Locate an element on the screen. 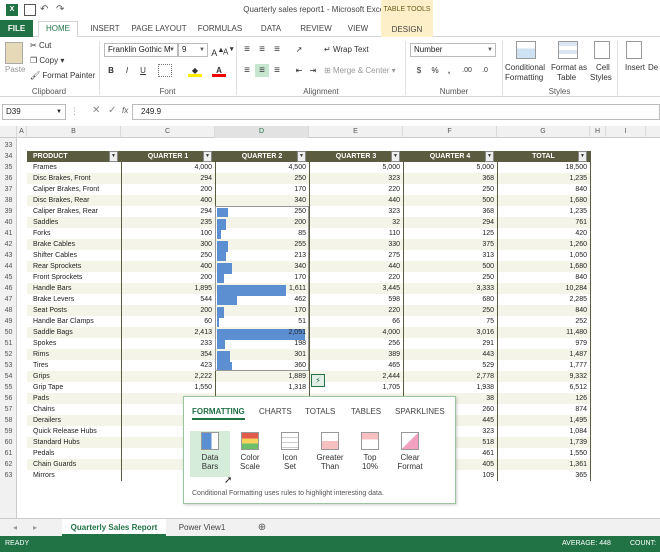 The width and height of the screenshot is (660, 552). value-cell: 1,235 is located at coordinates (578, 211).